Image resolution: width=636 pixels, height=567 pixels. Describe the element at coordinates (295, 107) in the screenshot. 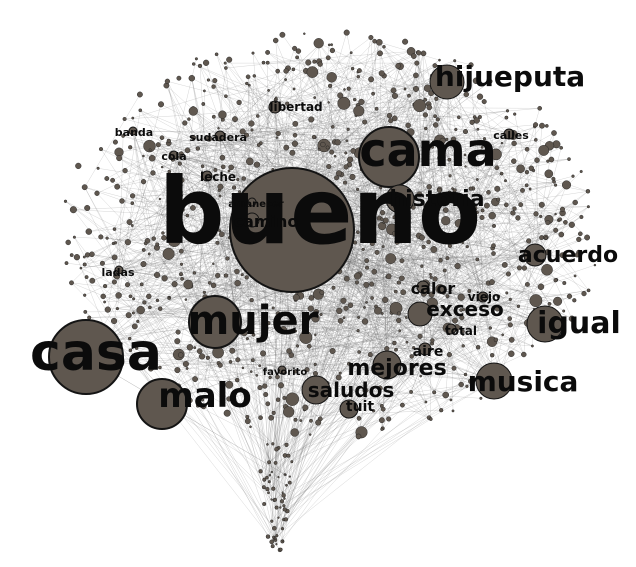

I see `label-libertad: libertad` at that location.